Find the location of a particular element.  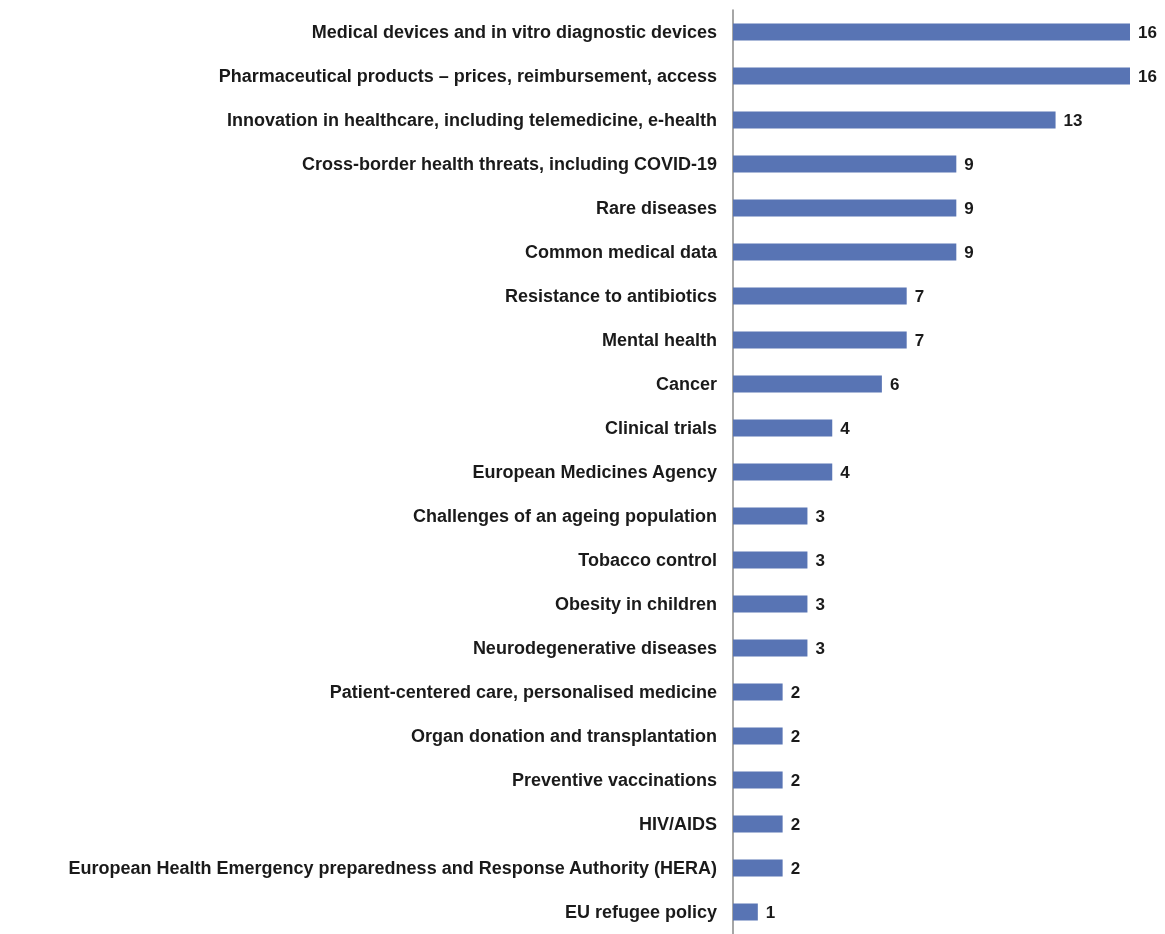

data-label: 6 is located at coordinates (894, 384).